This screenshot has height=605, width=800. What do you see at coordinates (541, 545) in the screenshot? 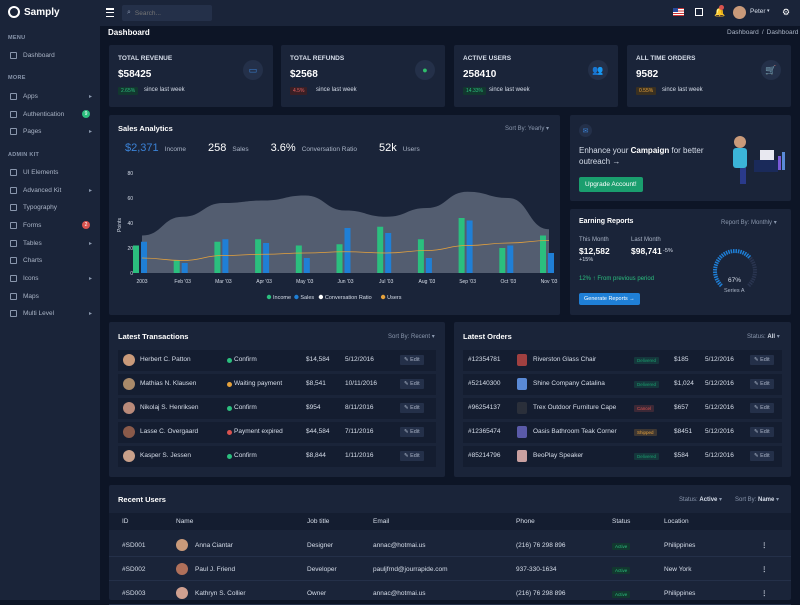
I see `user-phone: (216) 76 298 896` at bounding box center [541, 545].